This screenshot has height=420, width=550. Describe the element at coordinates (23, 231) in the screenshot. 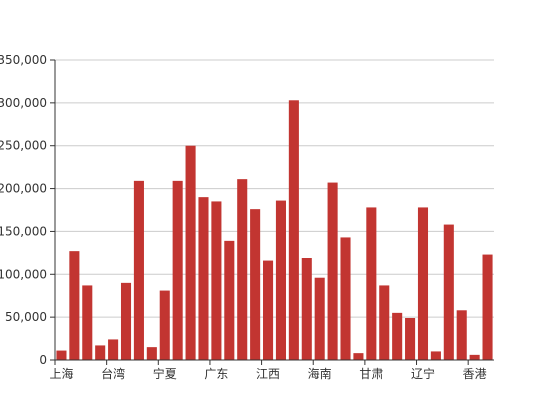

I see `y-tick-label: 150,000` at that location.